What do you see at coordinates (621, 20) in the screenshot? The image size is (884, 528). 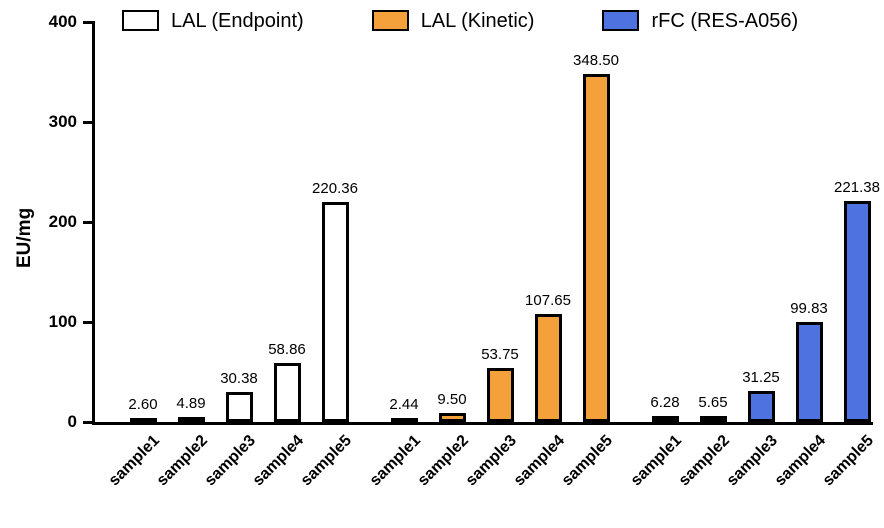 I see `legend-swatch-rfc` at bounding box center [621, 20].